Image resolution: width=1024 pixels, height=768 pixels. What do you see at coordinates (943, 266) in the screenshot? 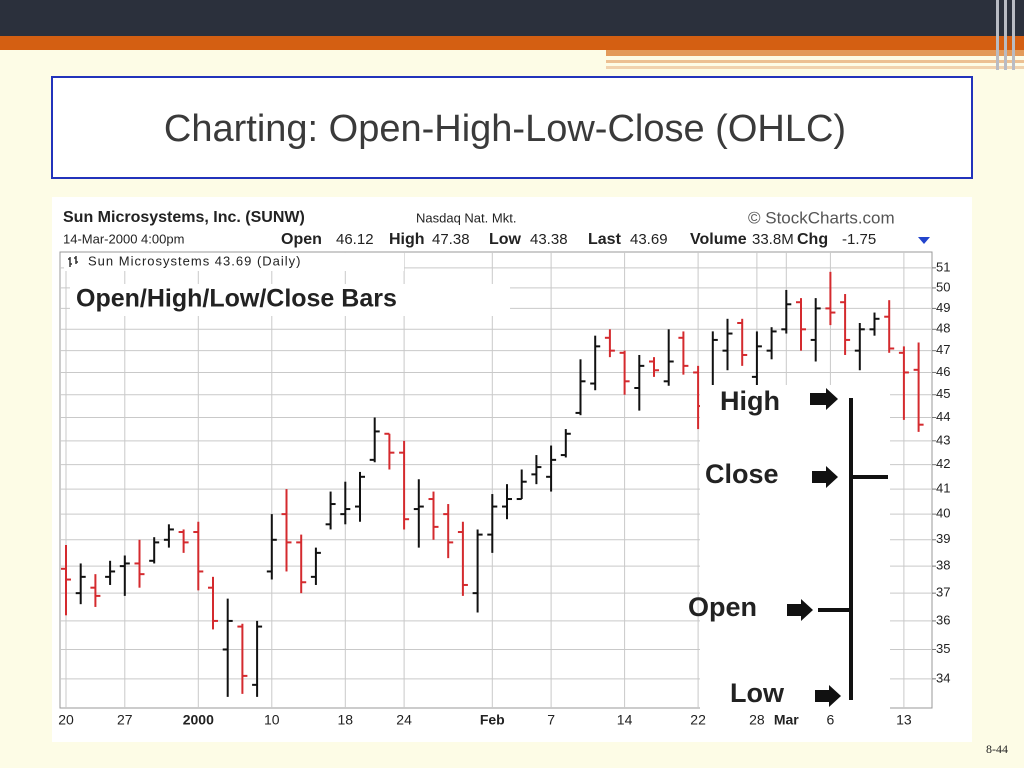
I see `y-tick-label: 51` at bounding box center [943, 266].